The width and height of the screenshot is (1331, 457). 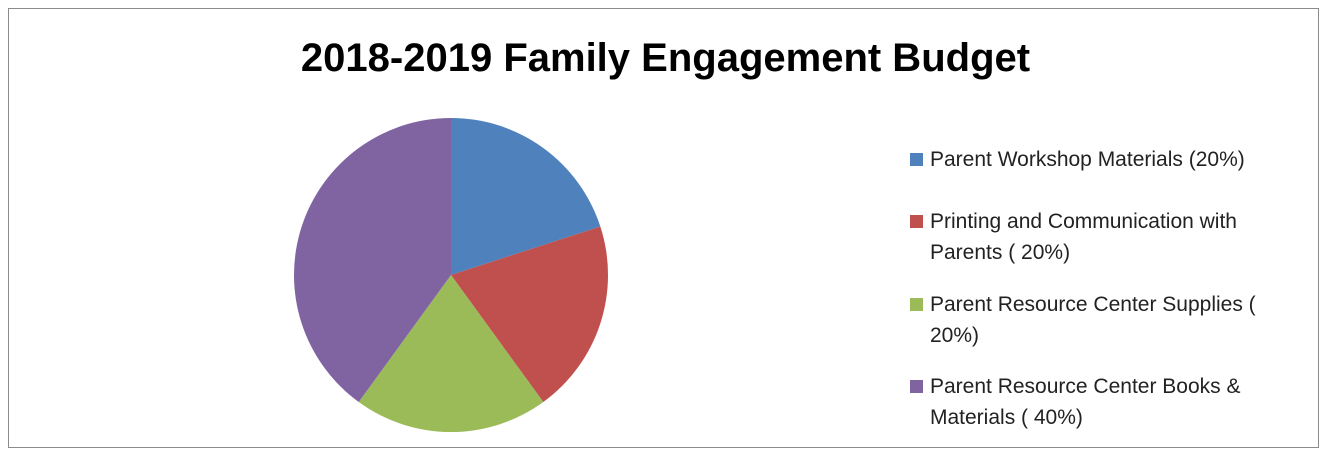 I want to click on legend-label: Parent Resource Center Supplies ( 20%), so click(x=1093, y=320).